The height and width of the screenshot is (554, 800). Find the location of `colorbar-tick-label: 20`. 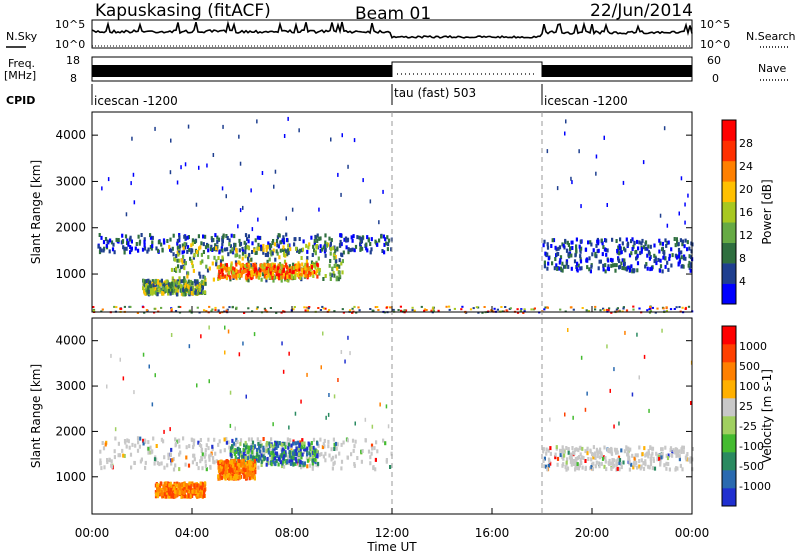

colorbar-tick-label: 20 is located at coordinates (746, 189).